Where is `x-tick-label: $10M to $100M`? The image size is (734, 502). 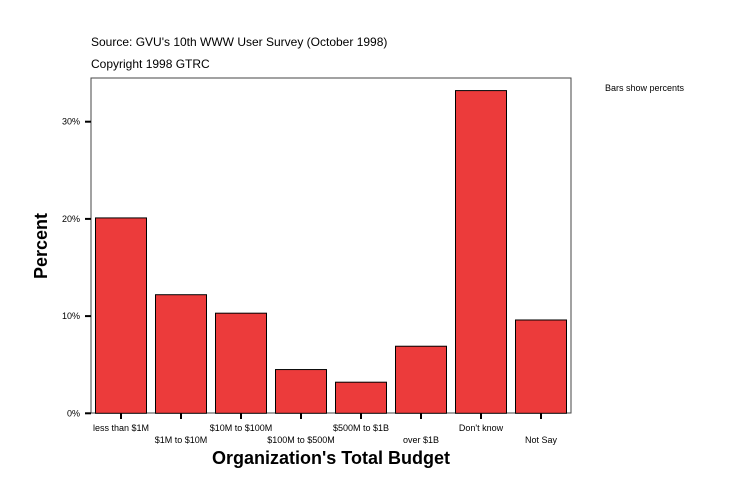
x-tick-label: $10M to $100M is located at coordinates (241, 428).